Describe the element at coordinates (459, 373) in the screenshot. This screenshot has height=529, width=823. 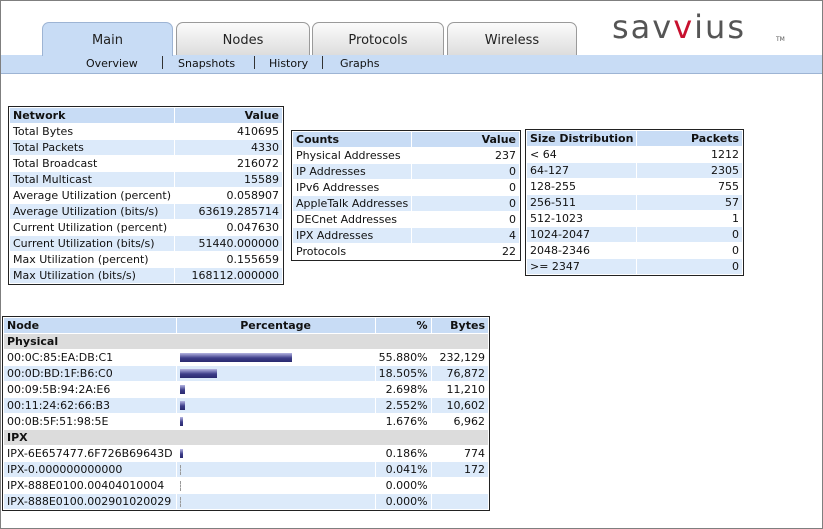
I see `node-bytes: 76,872` at that location.